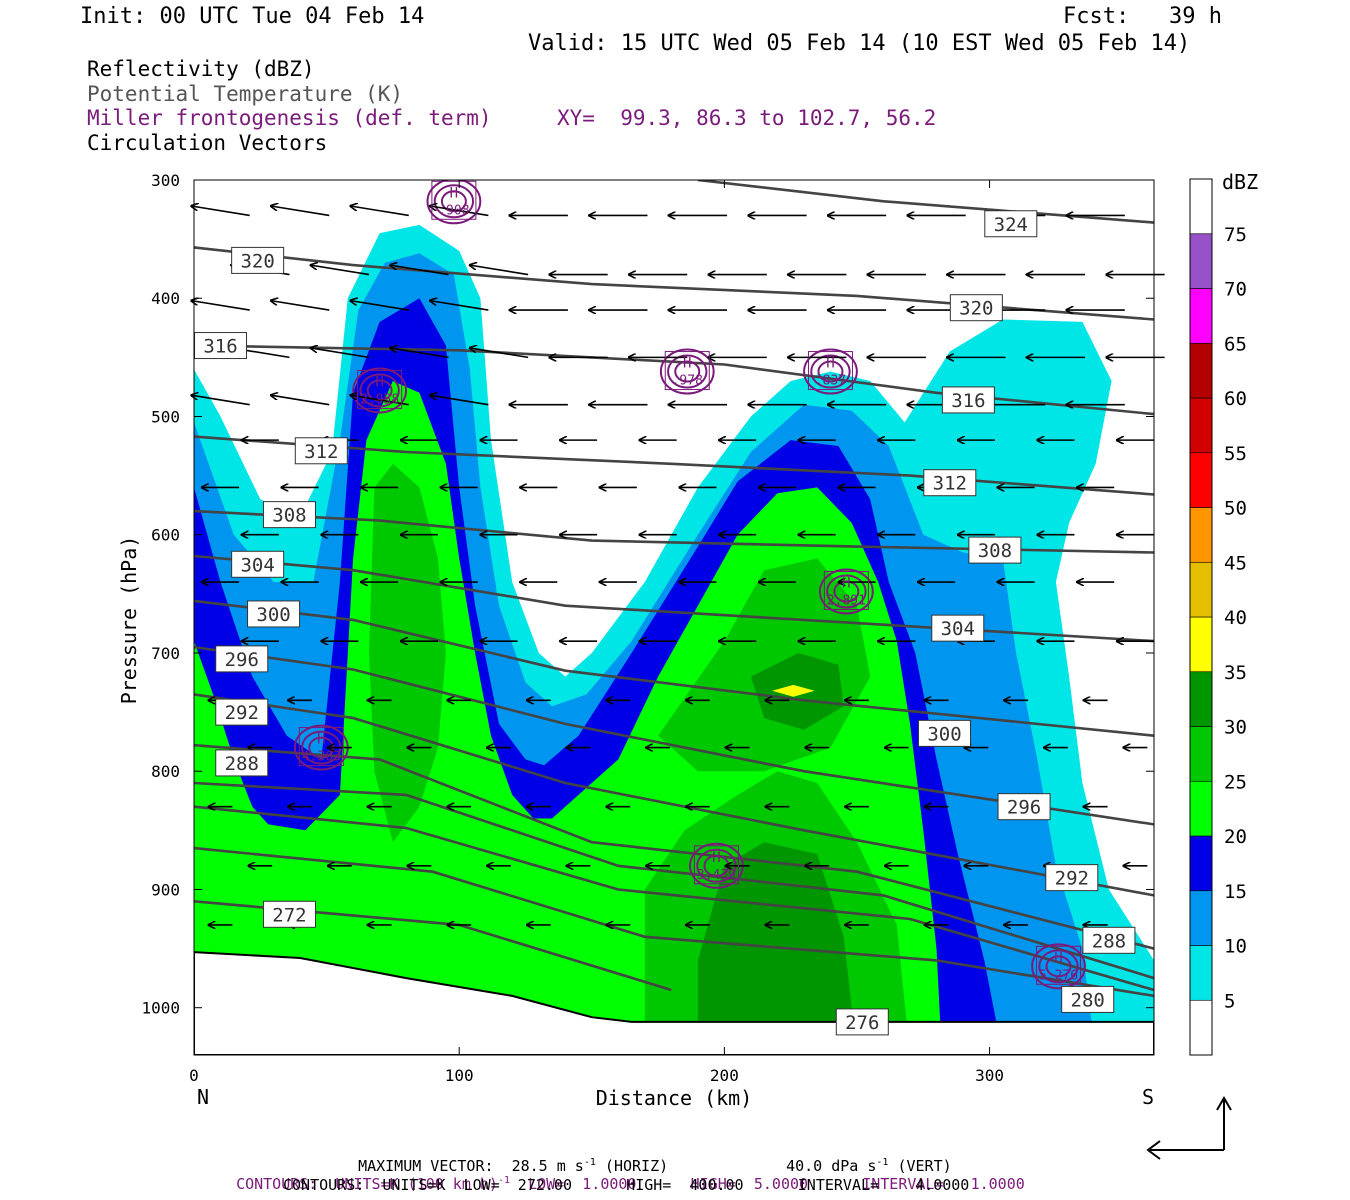 This screenshot has height=1200, width=1350. I want to click on isentrope-label-296: 296, so click(1024, 807).